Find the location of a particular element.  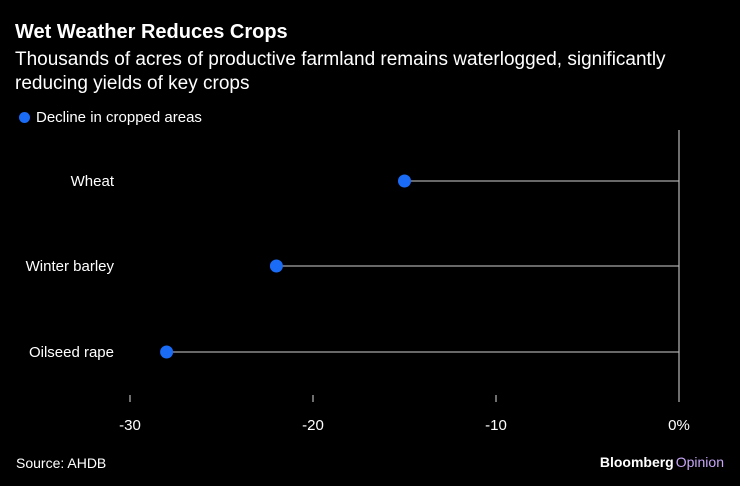

legend-label: Decline in cropped areas is located at coordinates (119, 117).